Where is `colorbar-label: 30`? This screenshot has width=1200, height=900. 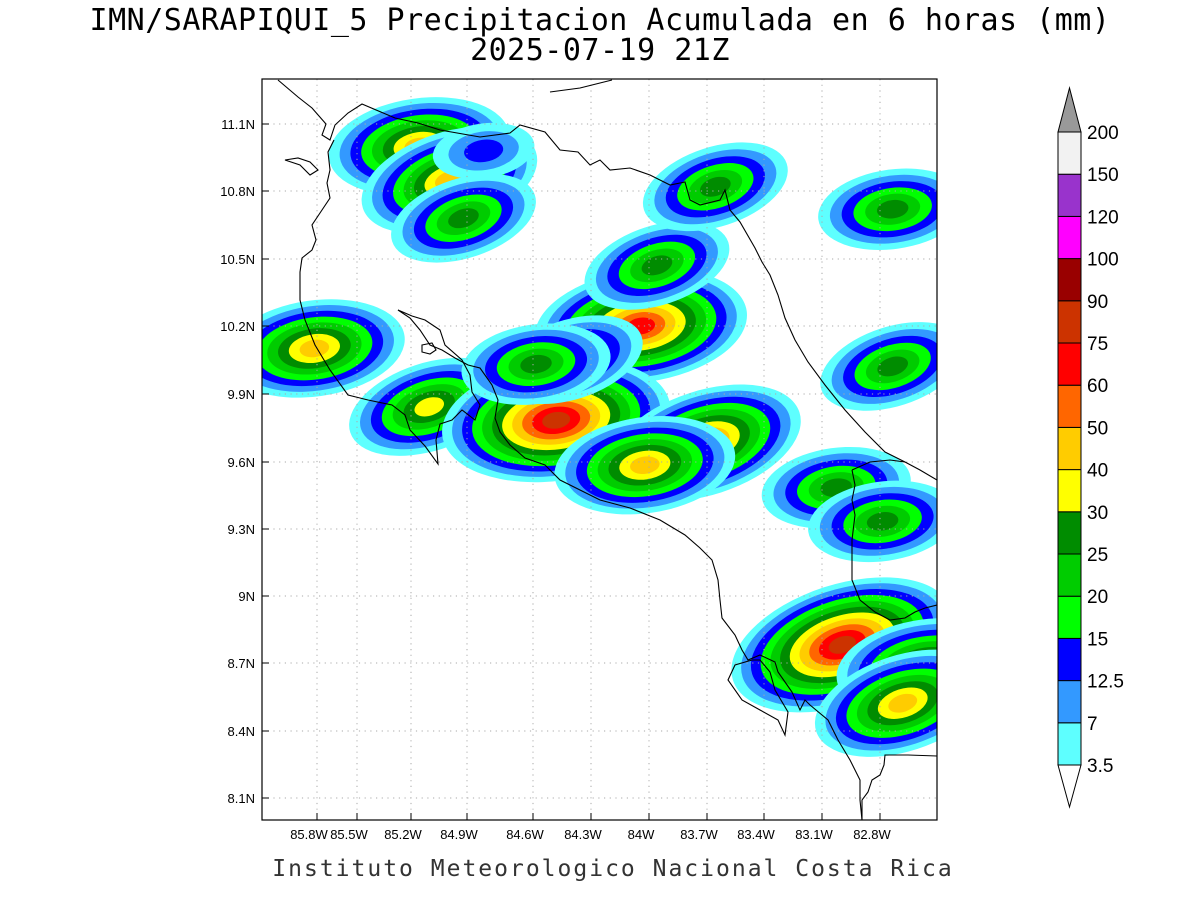 colorbar-label: 30 is located at coordinates (1097, 513).